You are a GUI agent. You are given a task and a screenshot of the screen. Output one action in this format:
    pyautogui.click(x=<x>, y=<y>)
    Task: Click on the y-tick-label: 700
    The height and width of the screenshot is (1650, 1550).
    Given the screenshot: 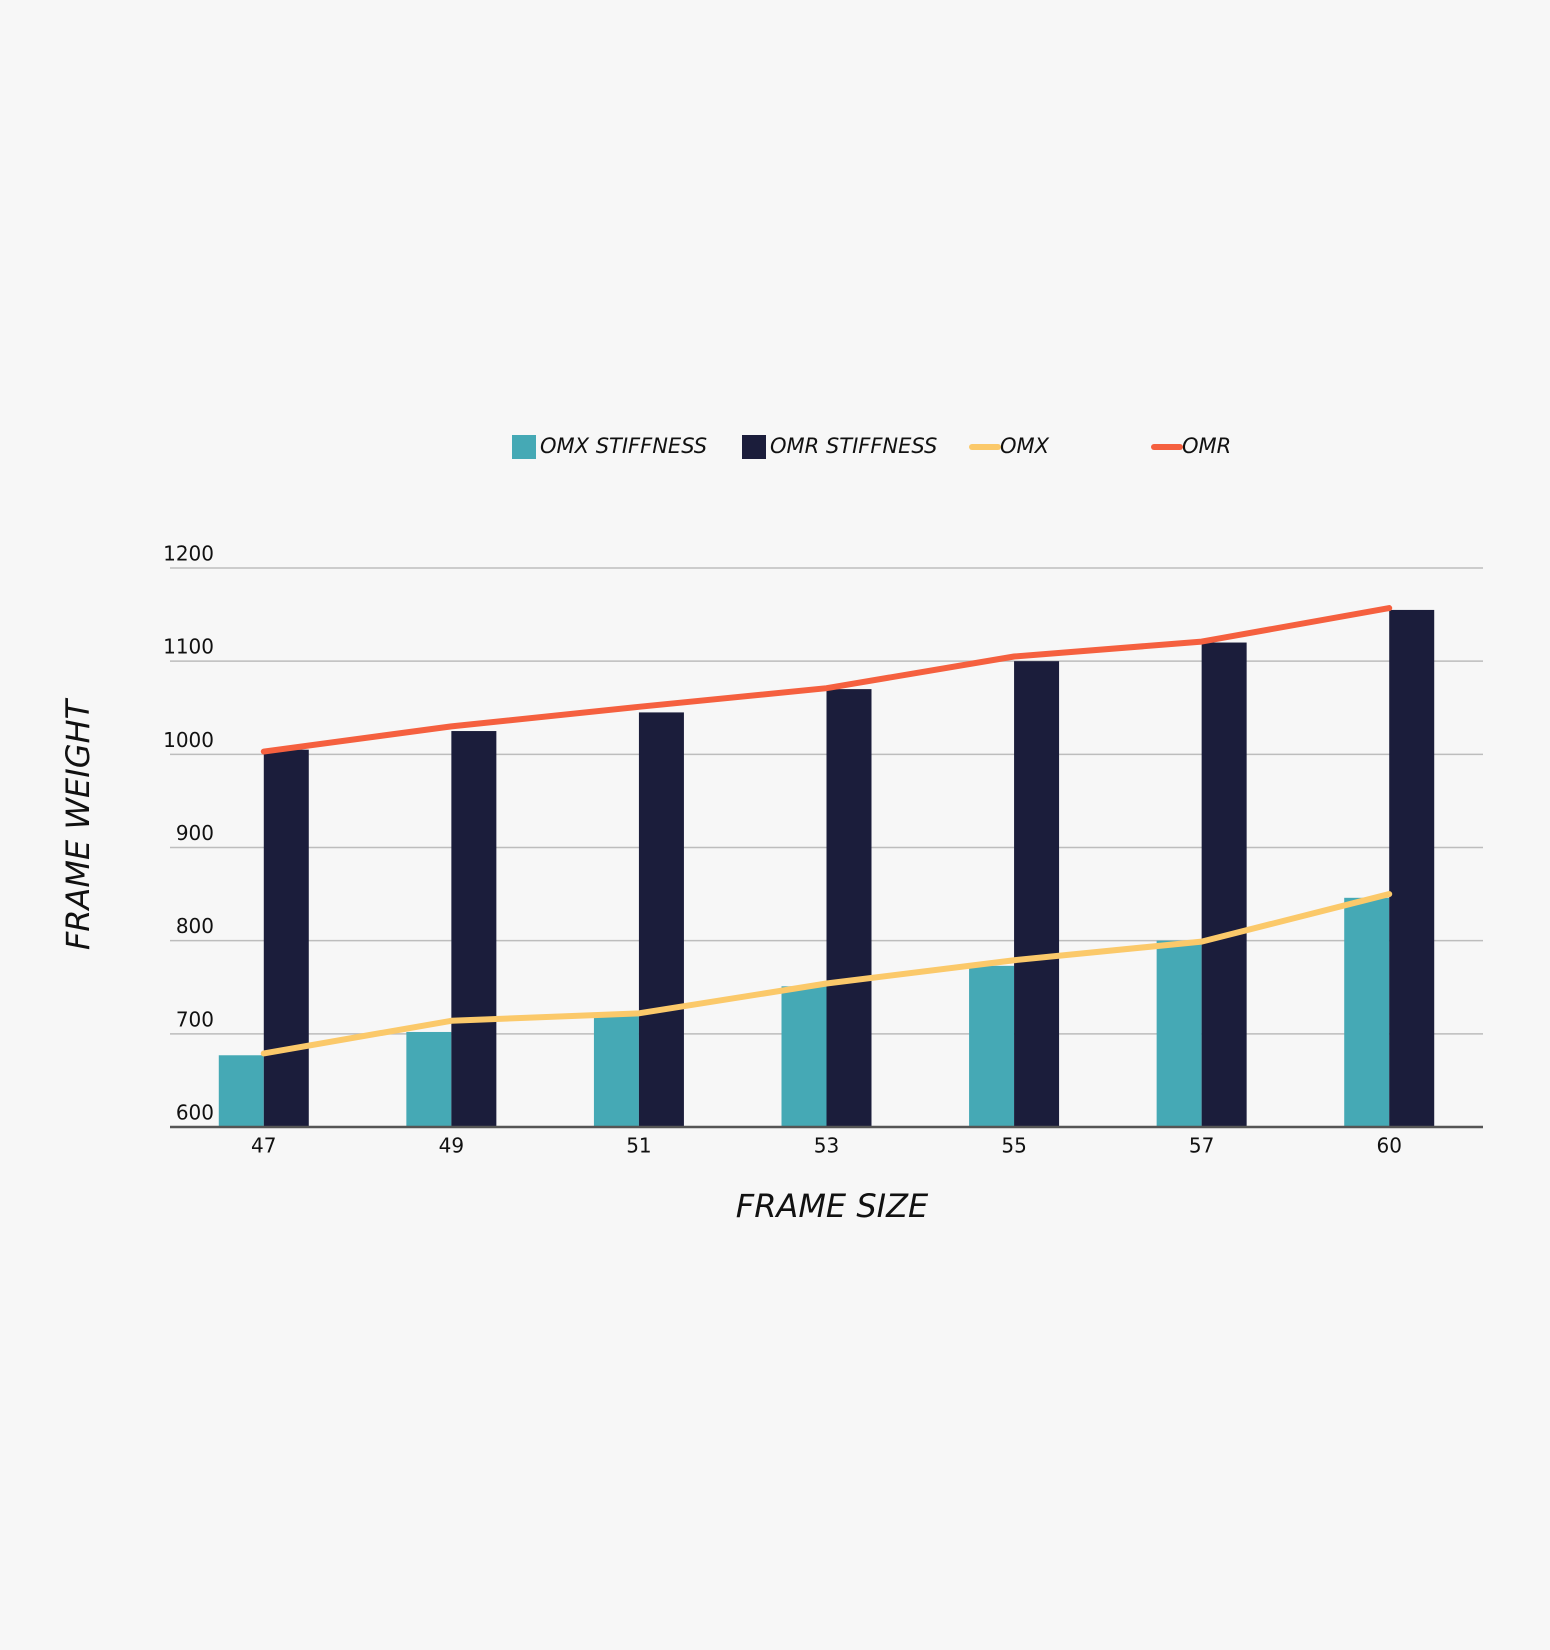 What is the action you would take?
    pyautogui.click(x=195, y=1019)
    